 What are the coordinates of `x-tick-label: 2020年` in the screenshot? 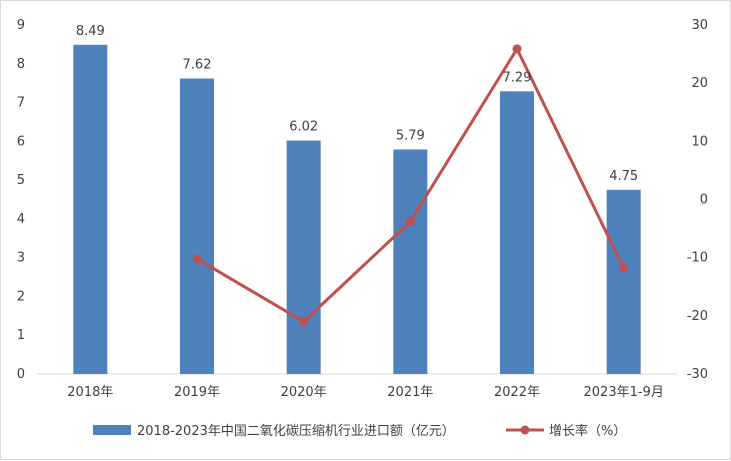 It's located at (304, 392).